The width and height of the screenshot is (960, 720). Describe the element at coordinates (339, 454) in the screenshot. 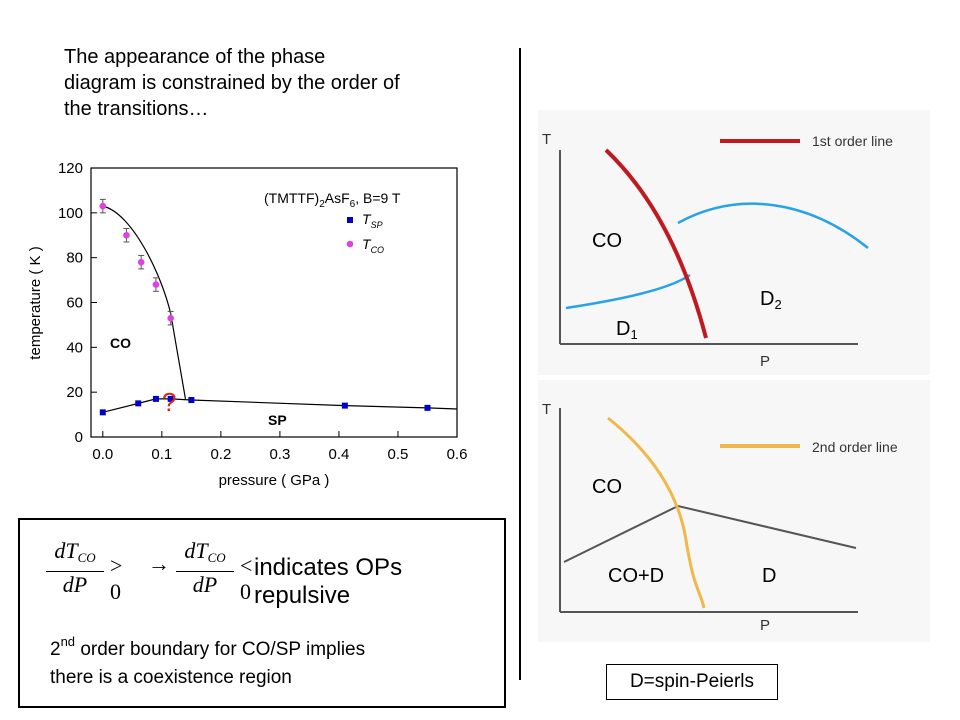

I see `x-tick-label: 0.4` at that location.